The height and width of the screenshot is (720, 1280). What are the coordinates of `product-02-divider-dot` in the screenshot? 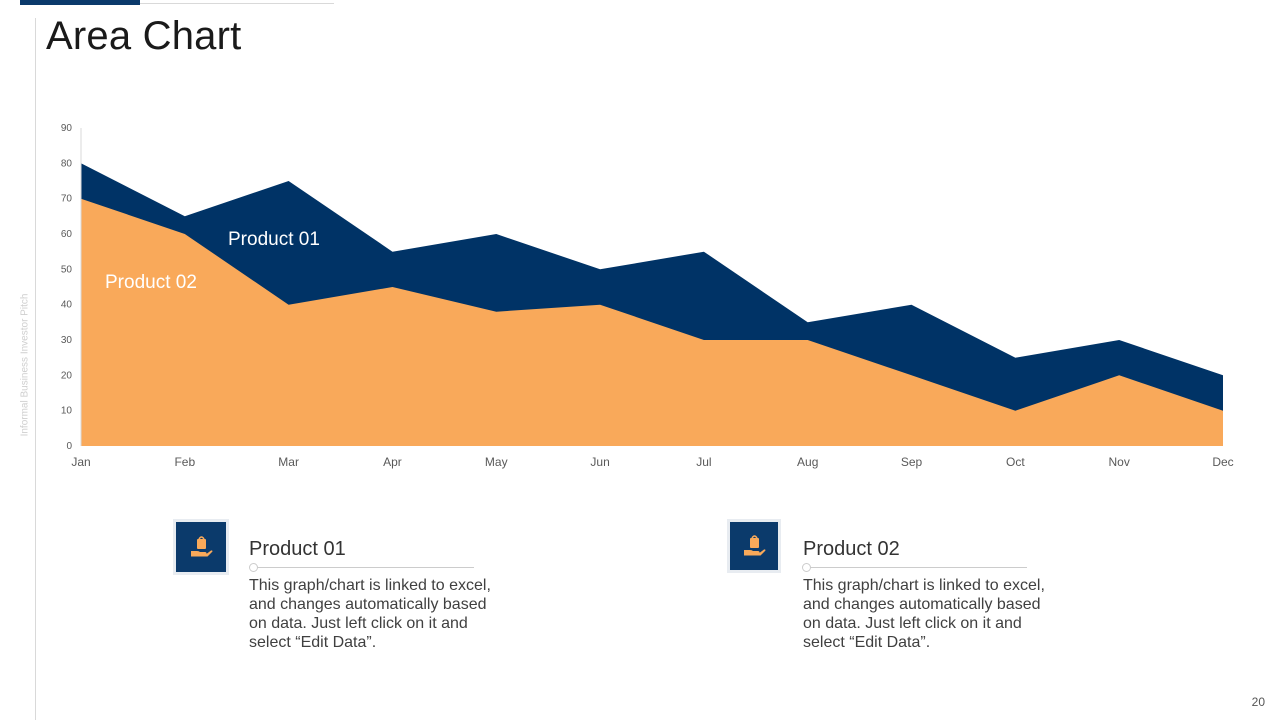 It's located at (806, 567).